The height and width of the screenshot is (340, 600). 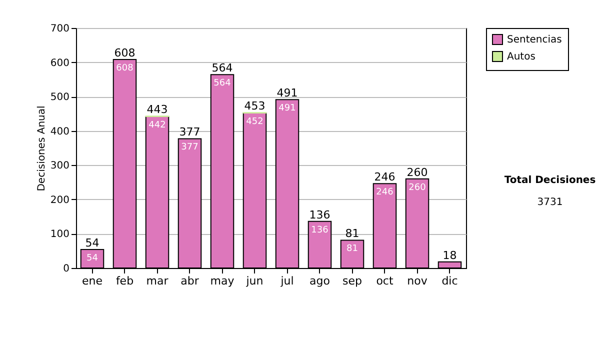 What do you see at coordinates (60, 63) in the screenshot?
I see `y-tick-label: 600` at bounding box center [60, 63].